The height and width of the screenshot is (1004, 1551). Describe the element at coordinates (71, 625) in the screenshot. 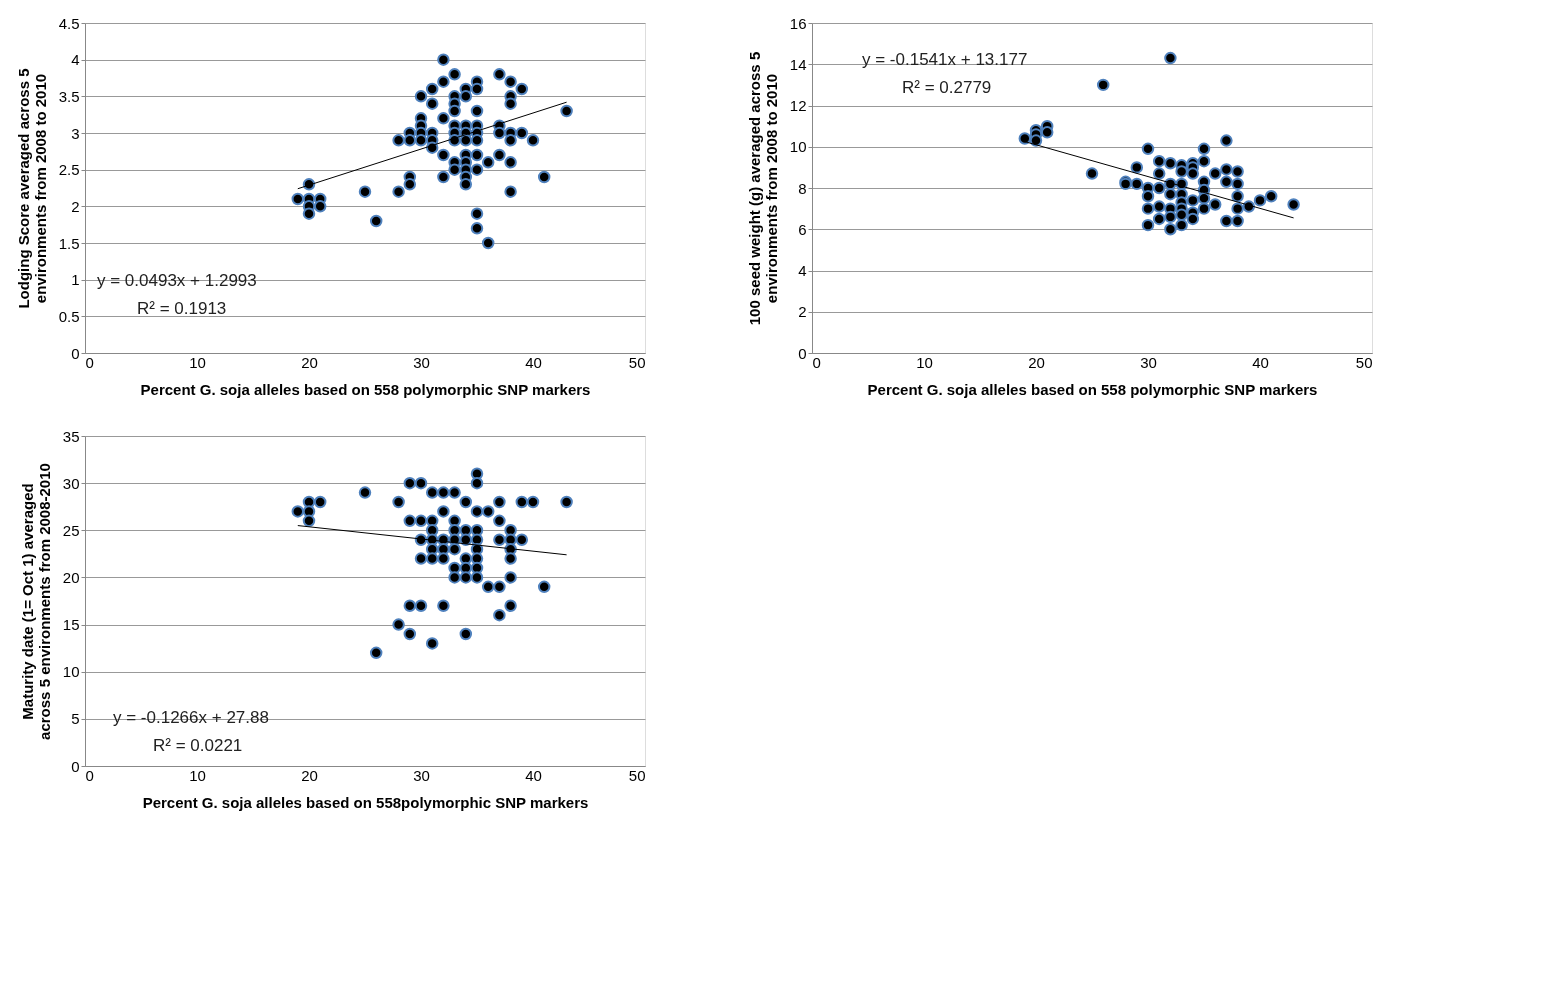

I see `y-tick-label: 15` at that location.